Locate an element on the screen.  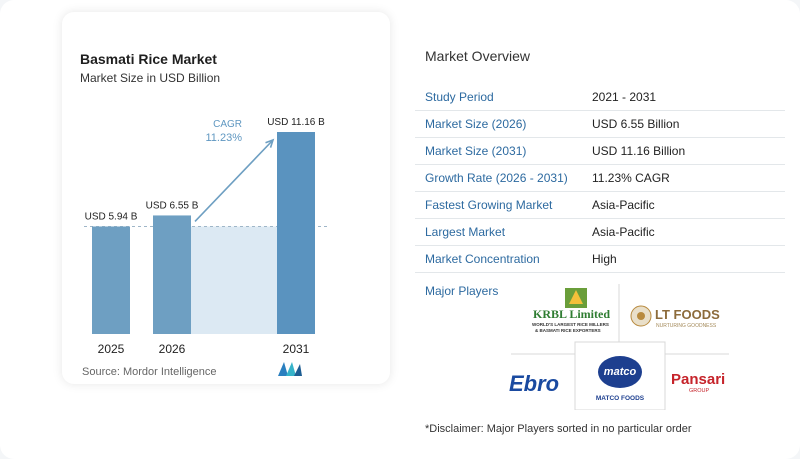
overview-label: Growth Rate (2026 - 2031) is located at coordinates (496, 178).